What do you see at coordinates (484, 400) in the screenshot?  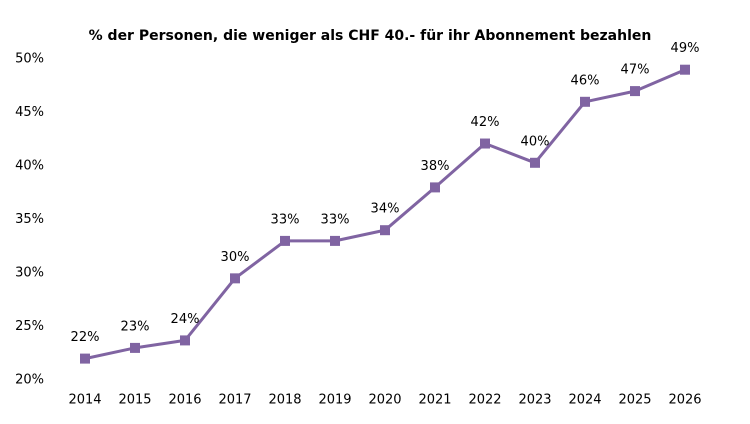 I see `x-tick-label: 2022` at bounding box center [484, 400].